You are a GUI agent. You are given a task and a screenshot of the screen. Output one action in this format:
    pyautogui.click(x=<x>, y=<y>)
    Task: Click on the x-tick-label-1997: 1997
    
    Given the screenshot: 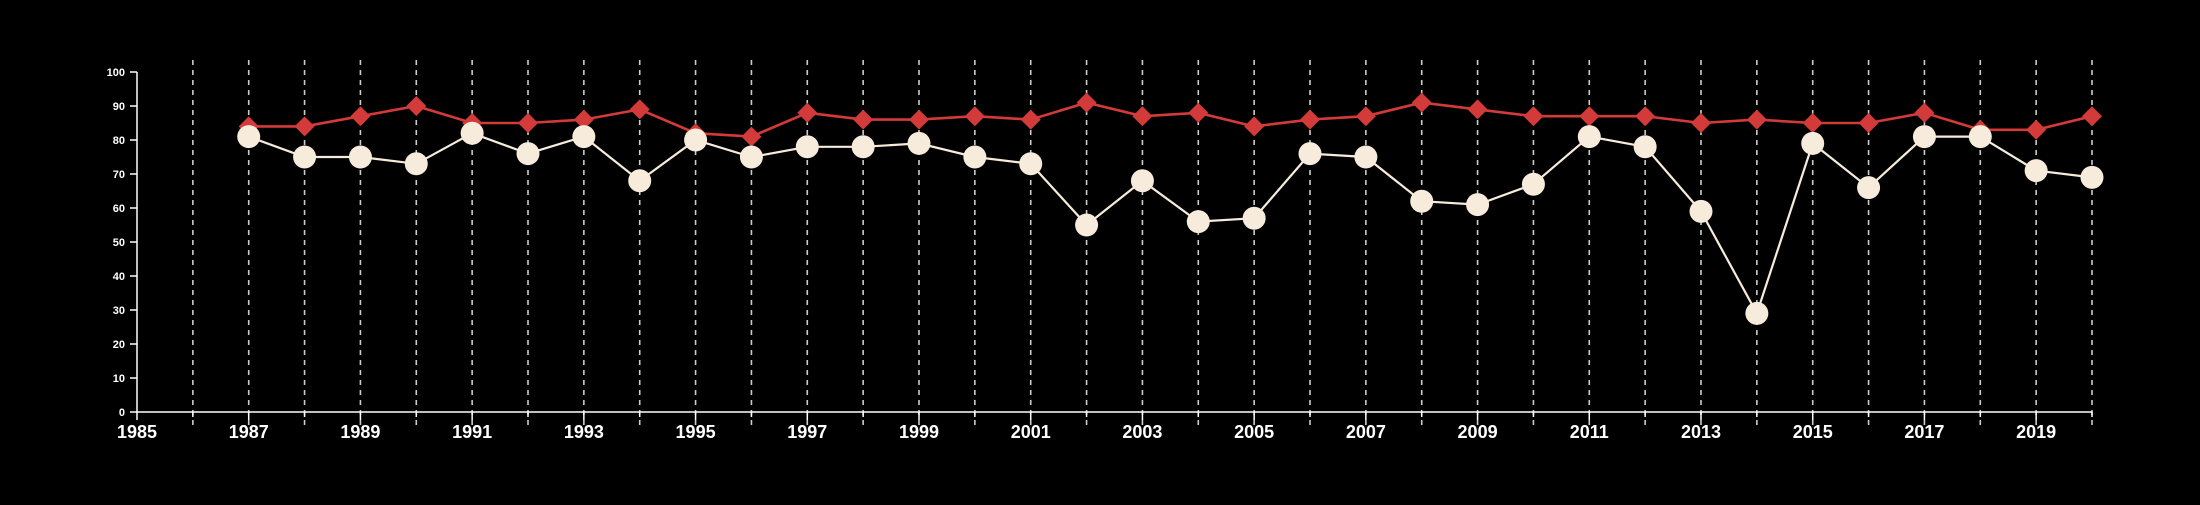 What is the action you would take?
    pyautogui.click(x=807, y=432)
    